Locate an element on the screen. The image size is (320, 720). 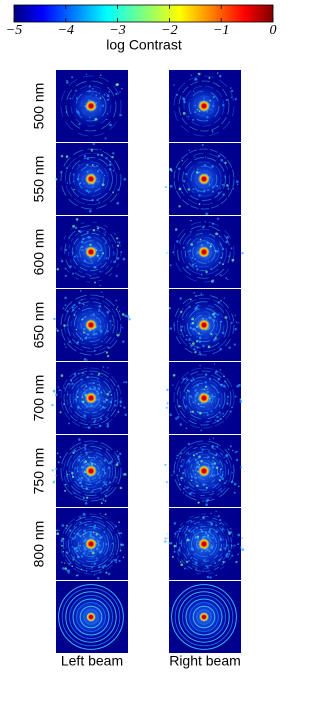
colorbar is located at coordinates (143, 13).